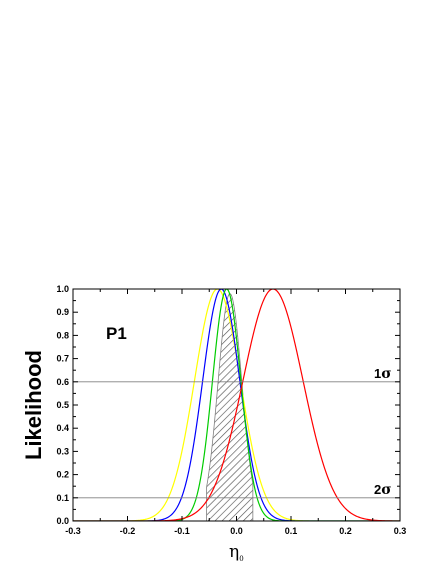 Image resolution: width=441 pixels, height=571 pixels. What do you see at coordinates (62, 475) in the screenshot?
I see `y-tick-label: 0.2` at bounding box center [62, 475].